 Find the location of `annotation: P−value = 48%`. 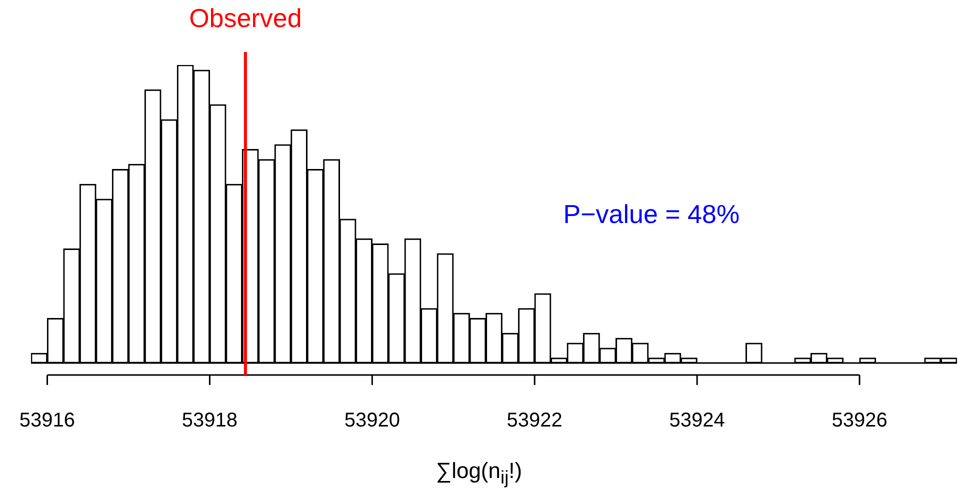

annotation: P−value = 48% is located at coordinates (651, 214).